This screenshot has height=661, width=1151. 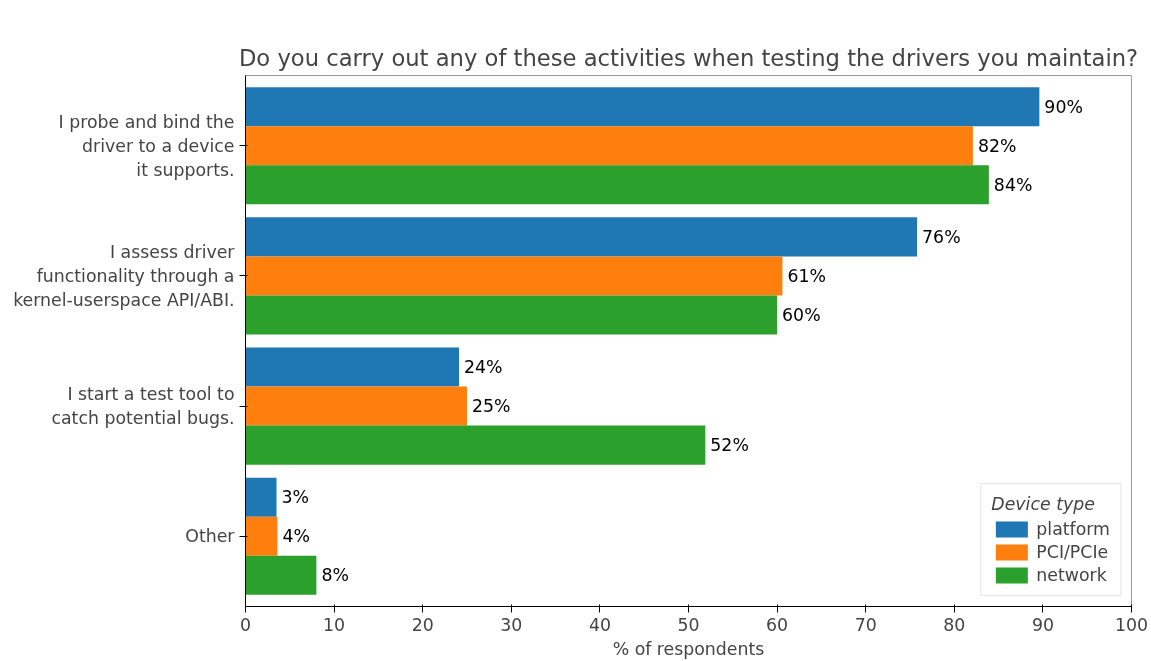 What do you see at coordinates (1073, 529) in the screenshot?
I see `legend-label: platform` at bounding box center [1073, 529].